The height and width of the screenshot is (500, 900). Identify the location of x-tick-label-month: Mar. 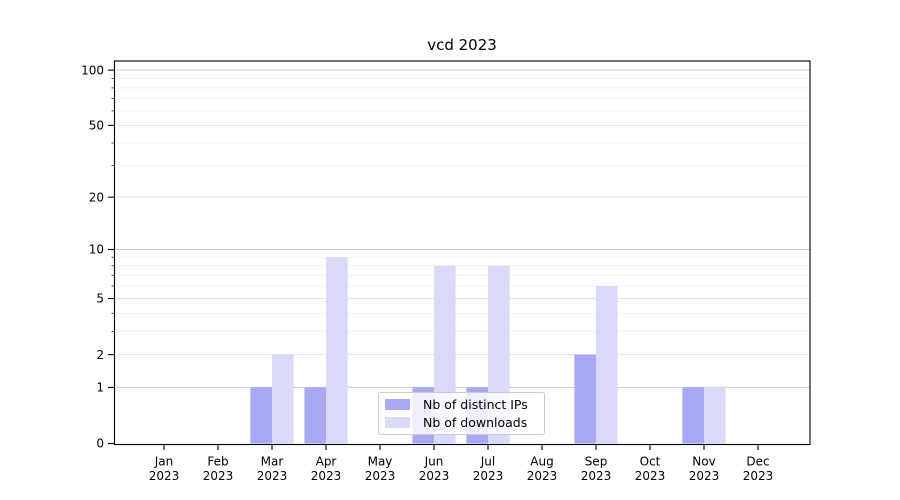
(272, 462).